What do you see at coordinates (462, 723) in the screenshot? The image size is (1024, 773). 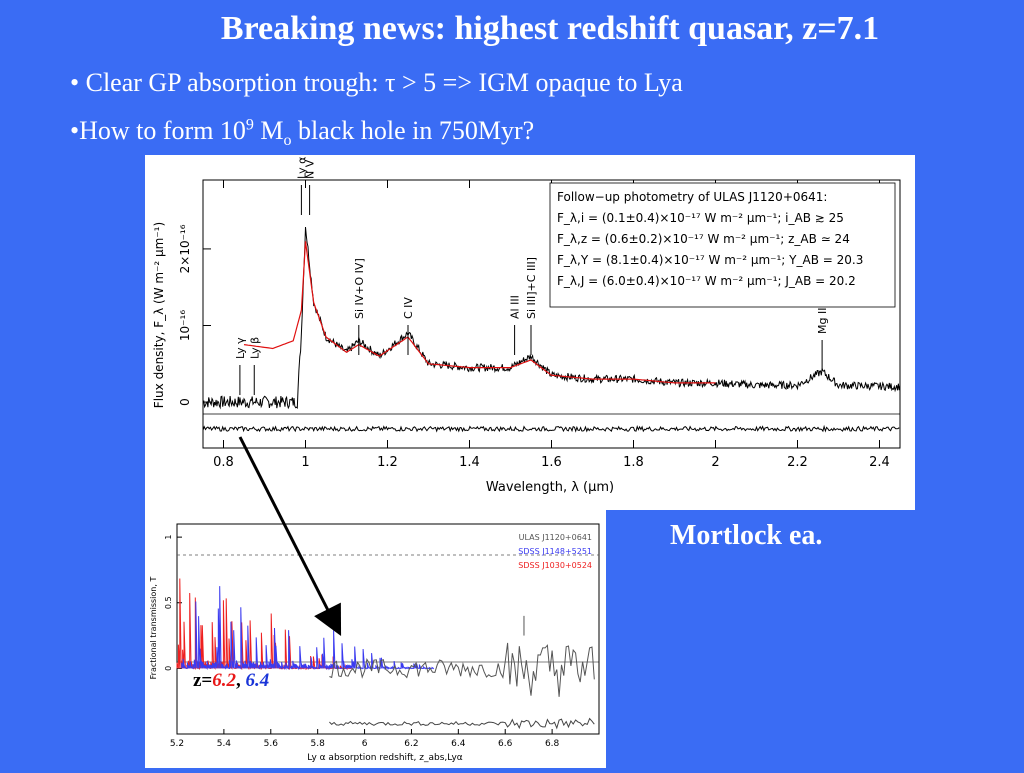 I see `noise-transmission` at bounding box center [462, 723].